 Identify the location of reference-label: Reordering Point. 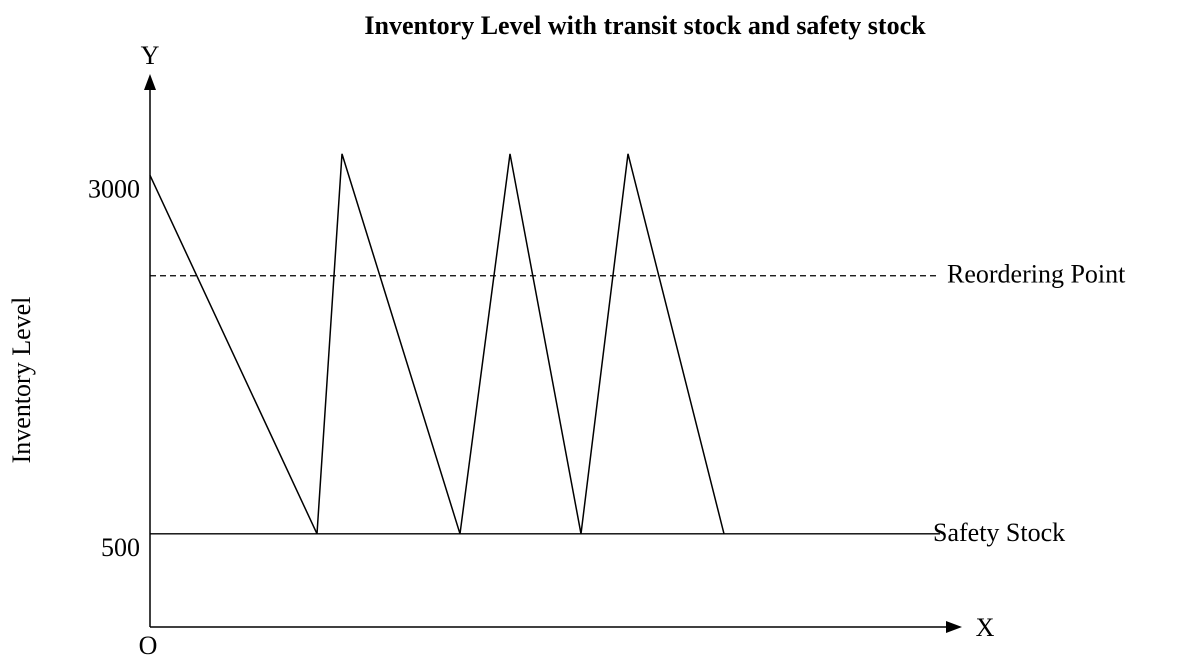
(1036, 274).